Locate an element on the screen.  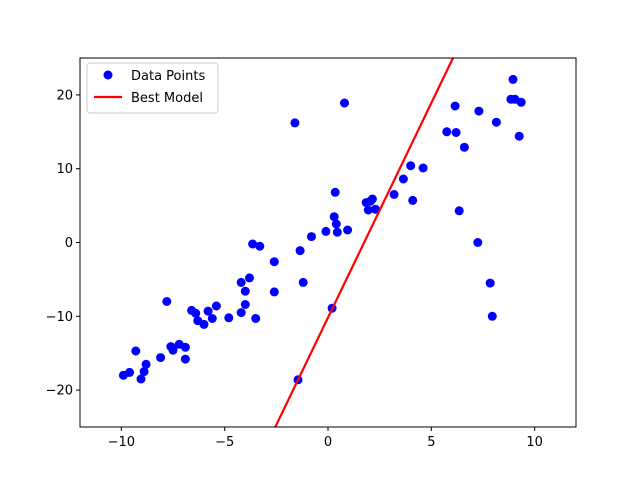
y-axis: −20 −10 0 10 20 is located at coordinates (63, 243).